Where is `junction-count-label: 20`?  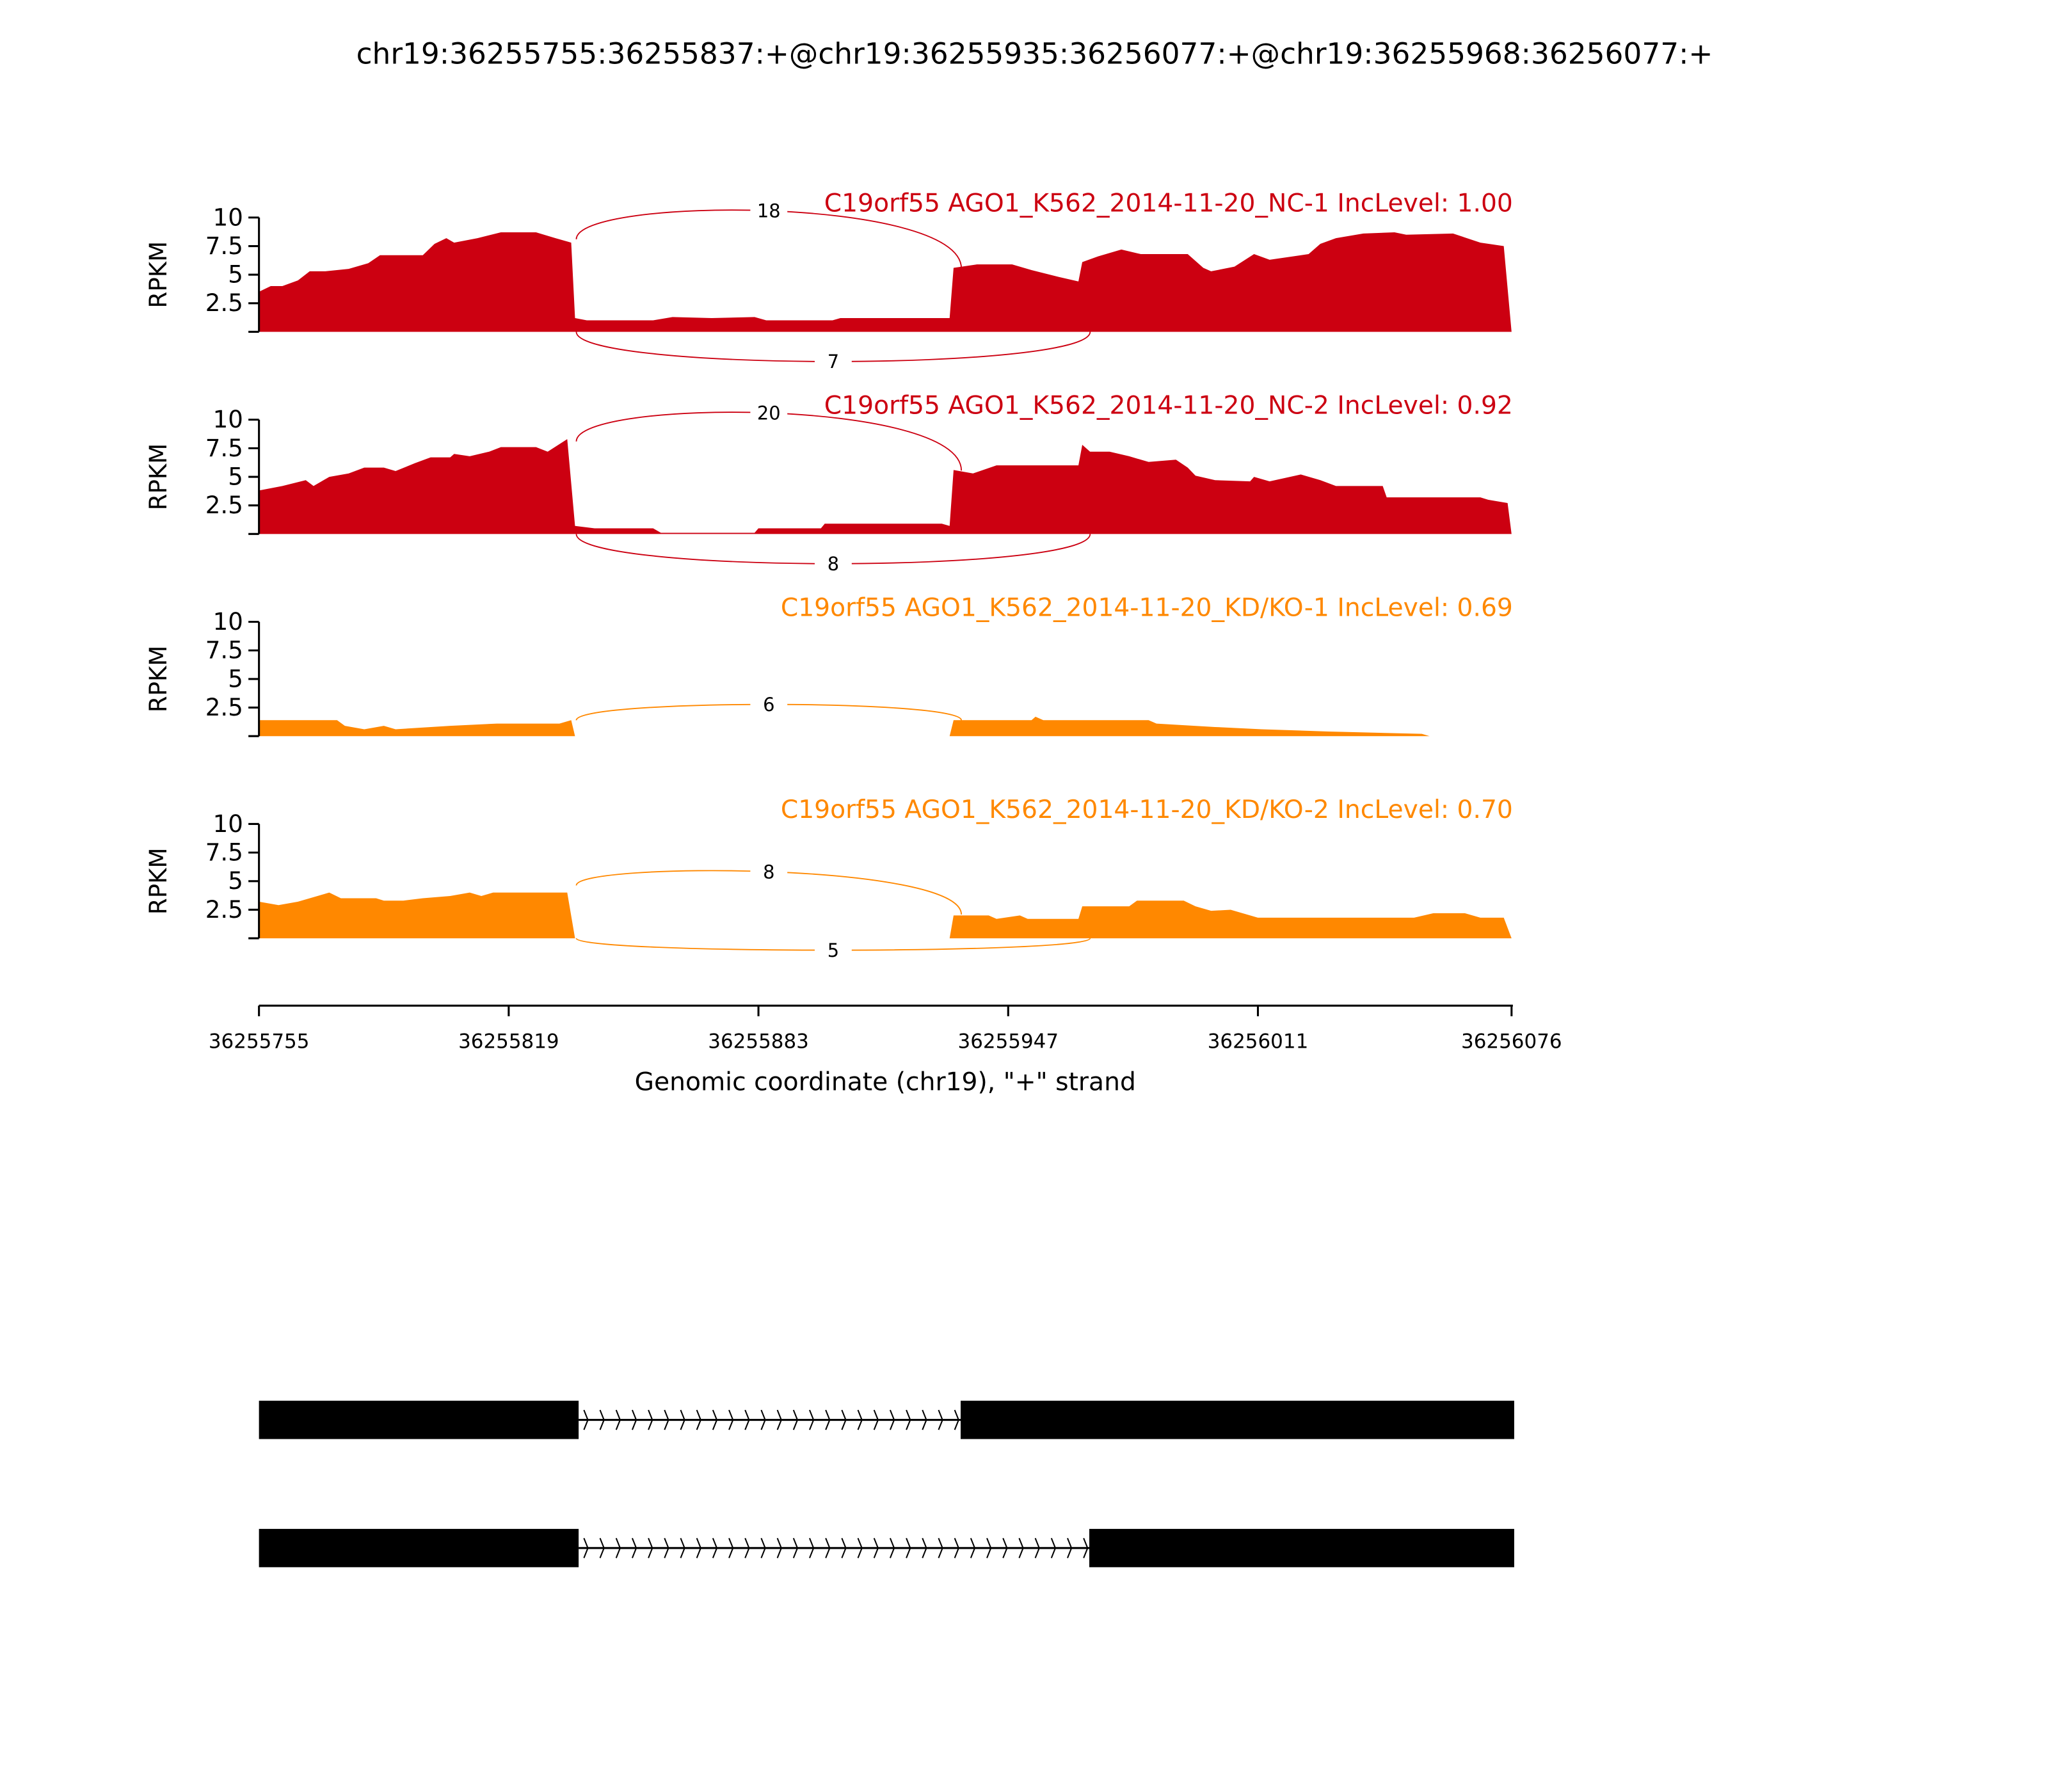
junction-count-label: 20 is located at coordinates (769, 413).